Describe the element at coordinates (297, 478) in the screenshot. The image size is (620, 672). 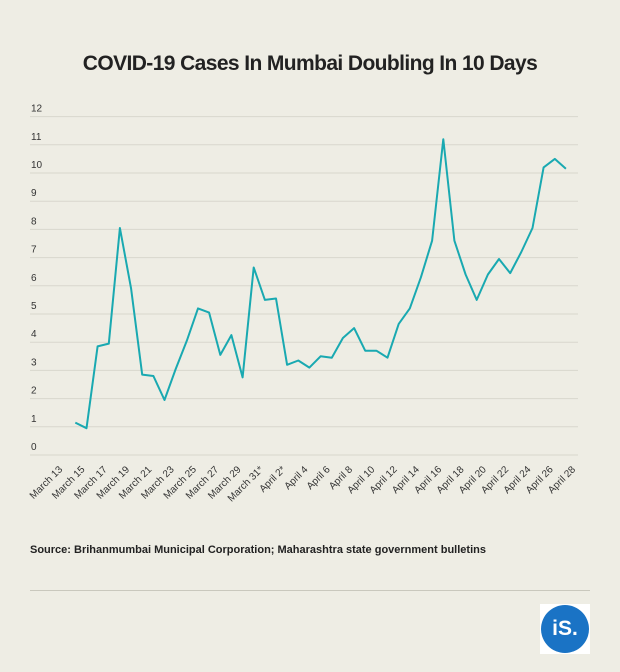
I see `x-tick-label: April 4` at that location.